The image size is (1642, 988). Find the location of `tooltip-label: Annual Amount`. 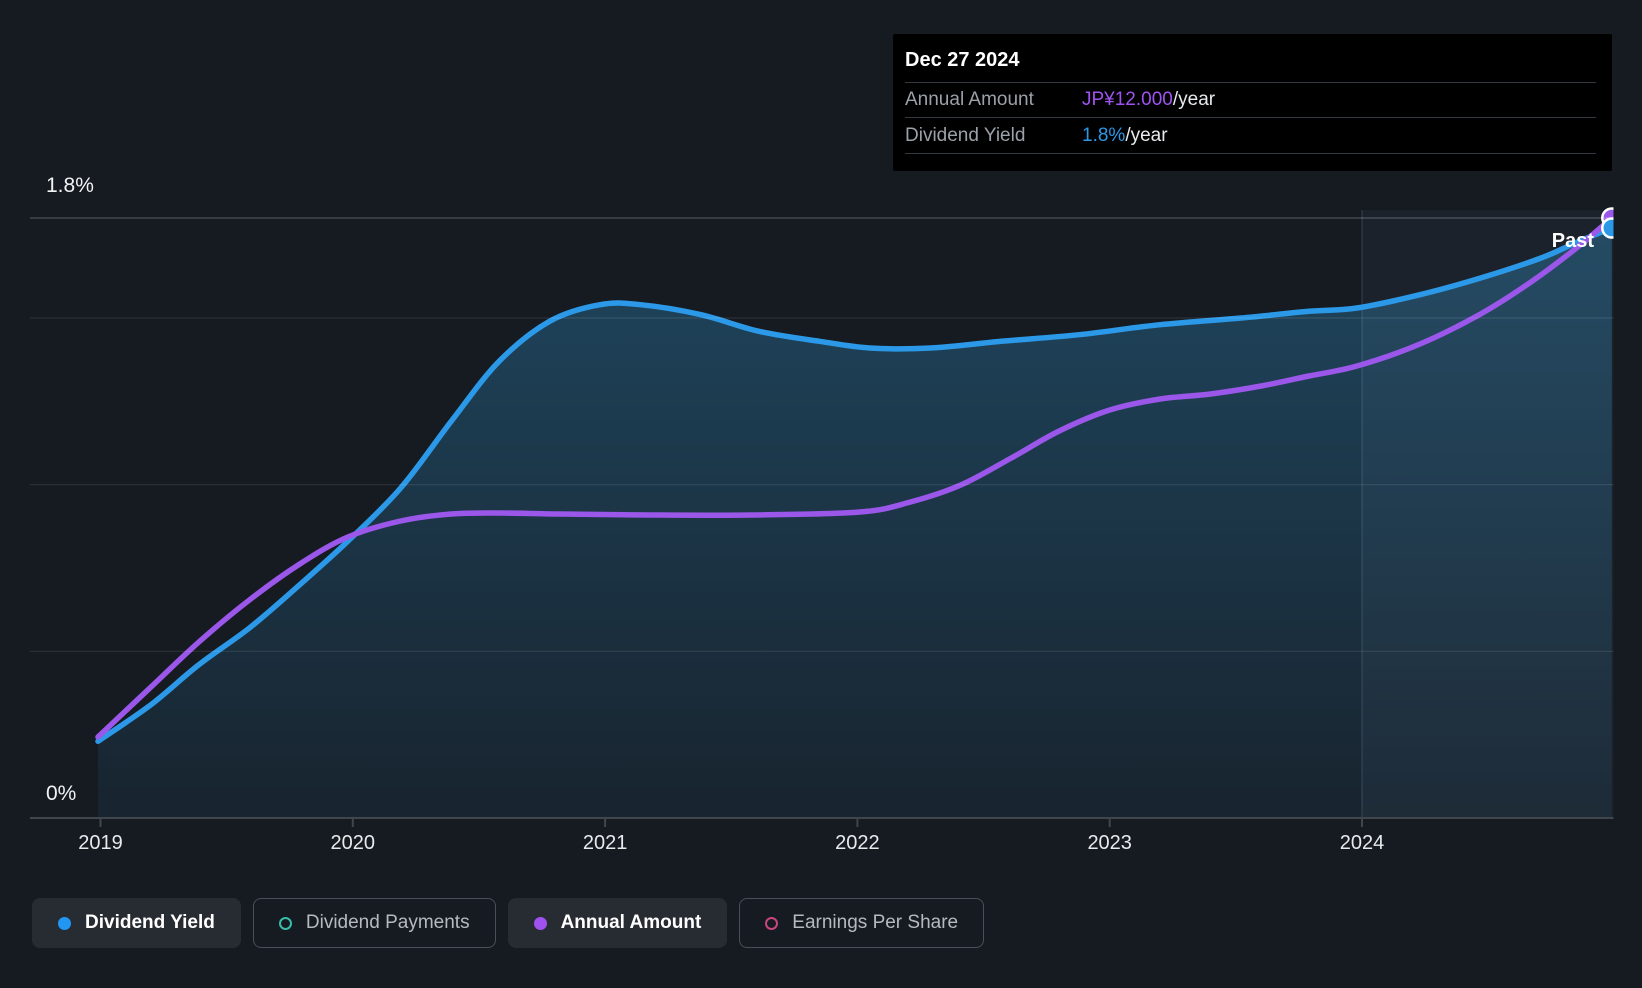

tooltip-label: Annual Amount is located at coordinates (969, 99).